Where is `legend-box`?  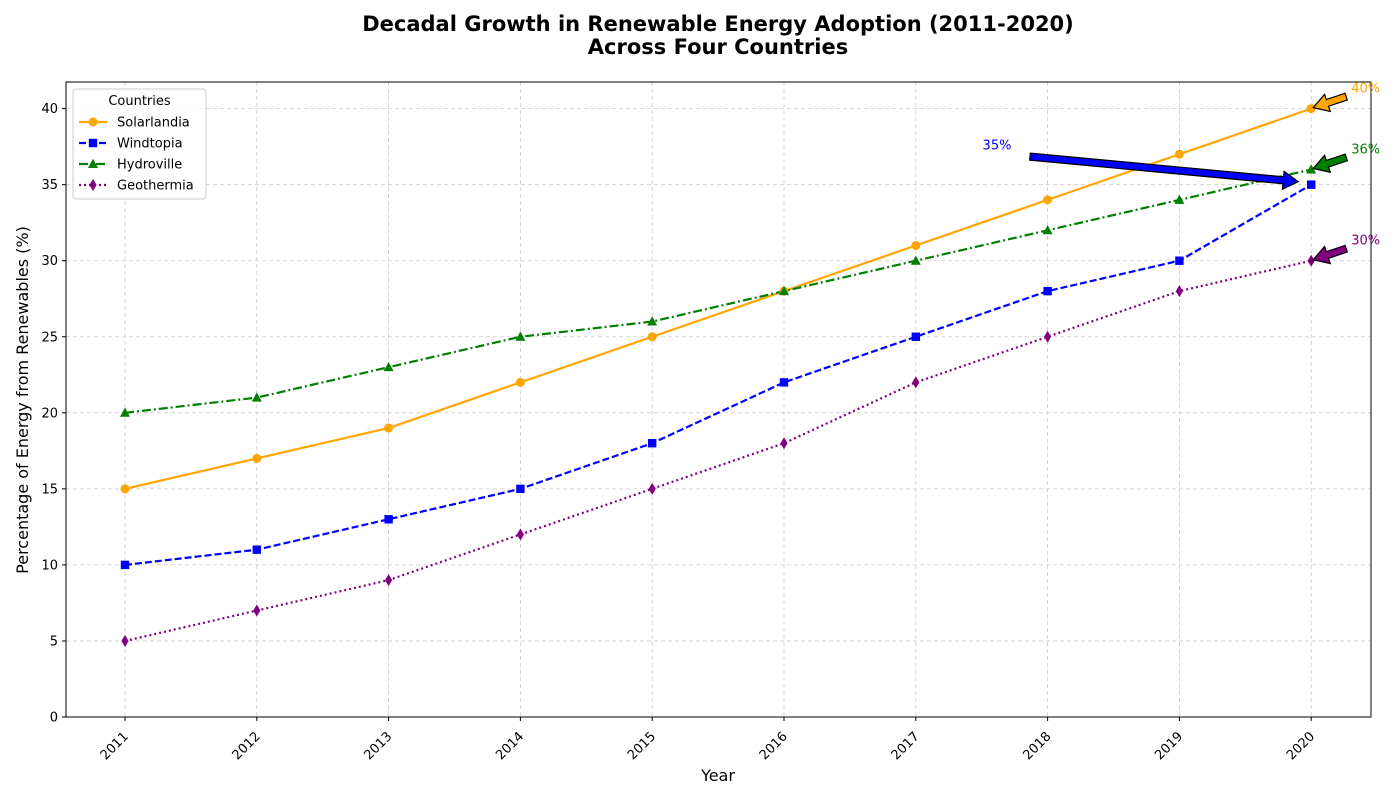
legend-box is located at coordinates (139, 144).